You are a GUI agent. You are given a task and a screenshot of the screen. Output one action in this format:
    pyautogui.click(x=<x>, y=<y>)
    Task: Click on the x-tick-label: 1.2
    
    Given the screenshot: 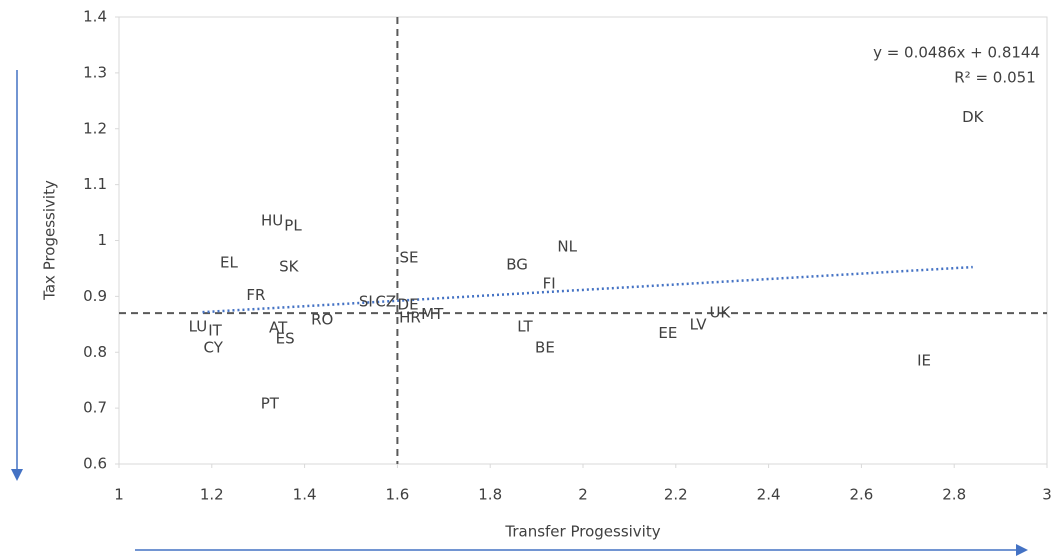 What is the action you would take?
    pyautogui.click(x=212, y=495)
    